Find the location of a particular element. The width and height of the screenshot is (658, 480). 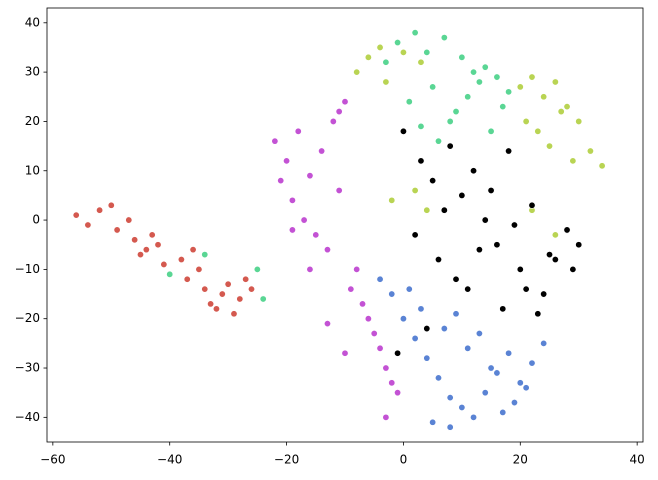

y-tick-label: 0 is located at coordinates (36, 220).